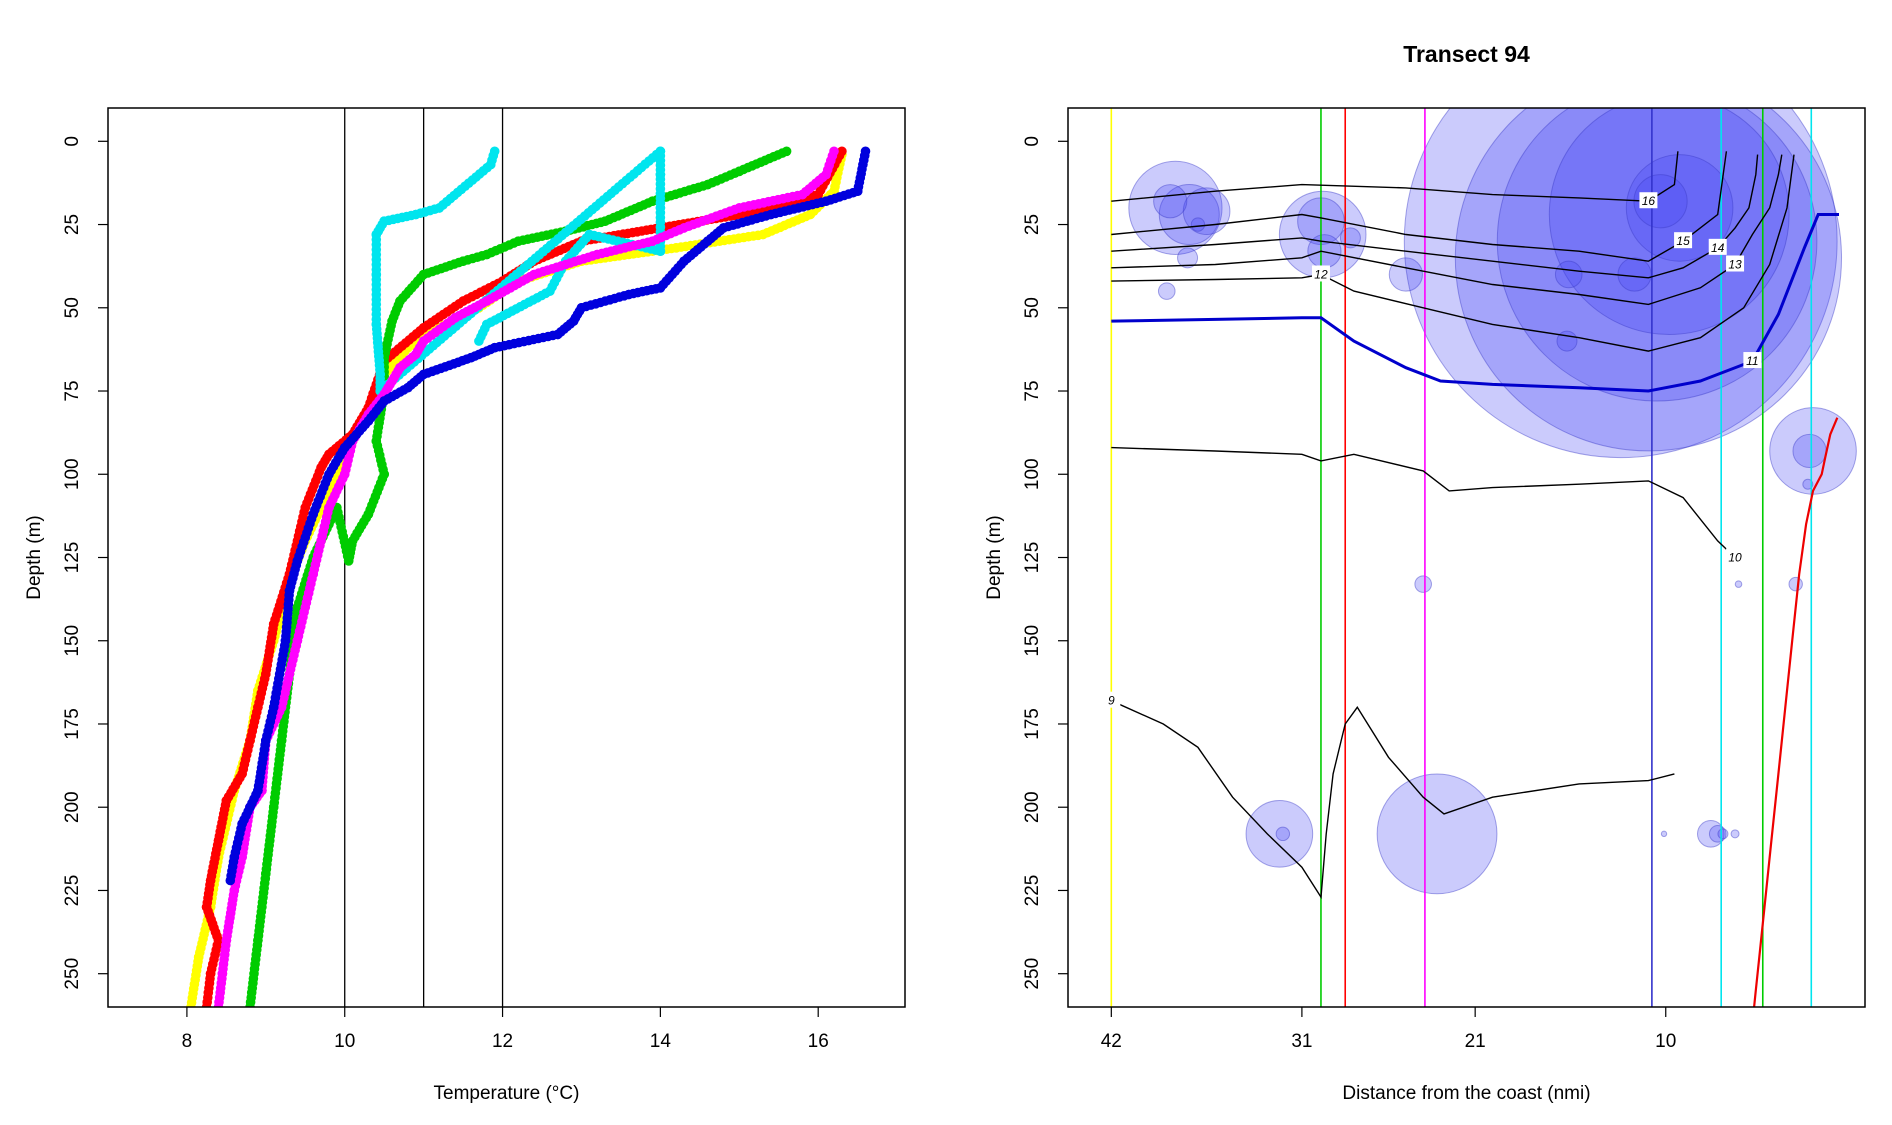 The height and width of the screenshot is (1125, 1892). I want to click on isotherm-label: 14, so click(1718, 248).